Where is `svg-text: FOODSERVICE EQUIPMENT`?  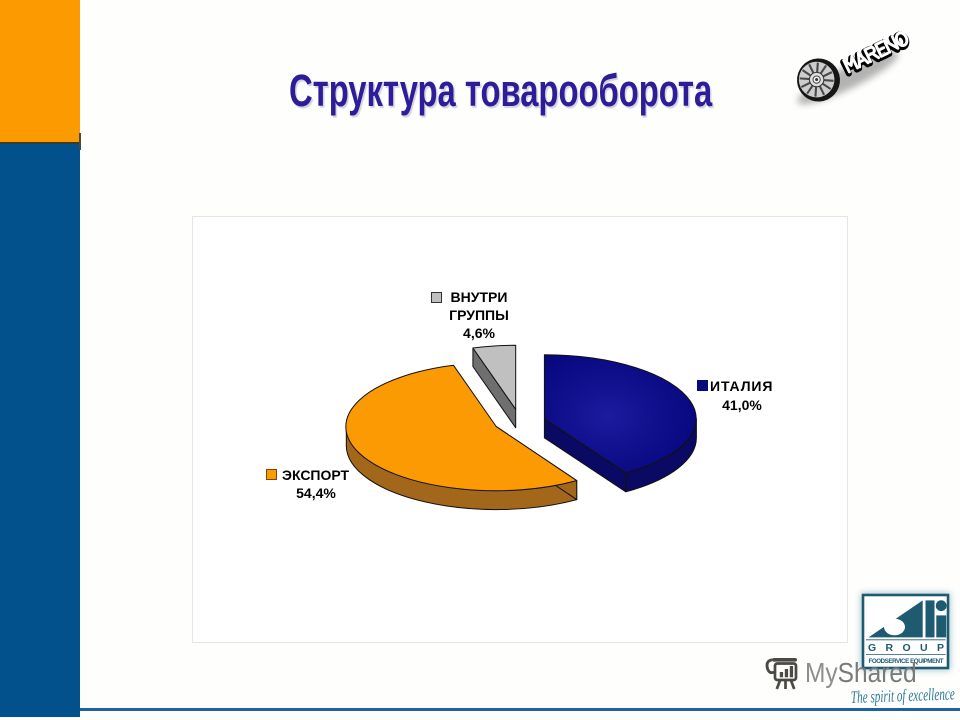 svg-text: FOODSERVICE EQUIPMENT is located at coordinates (906, 661).